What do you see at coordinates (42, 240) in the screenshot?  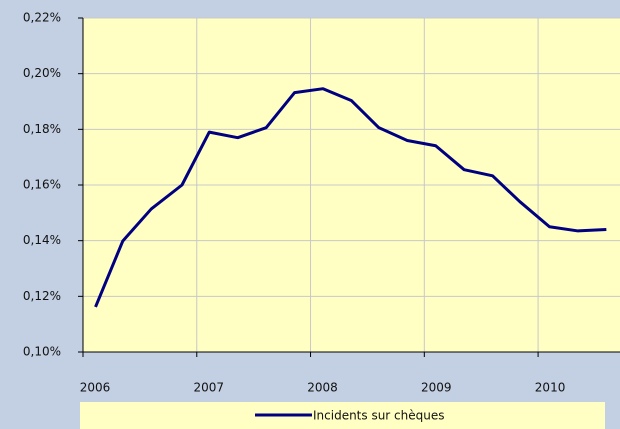 I see `y-tick-label: 0,14%` at bounding box center [42, 240].